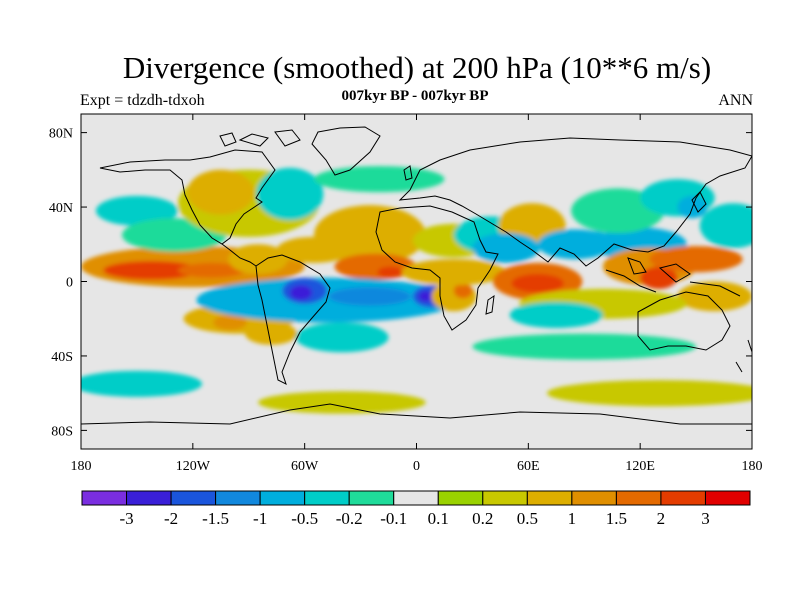  I want to click on x-tick-label: 120W, so click(193, 466).